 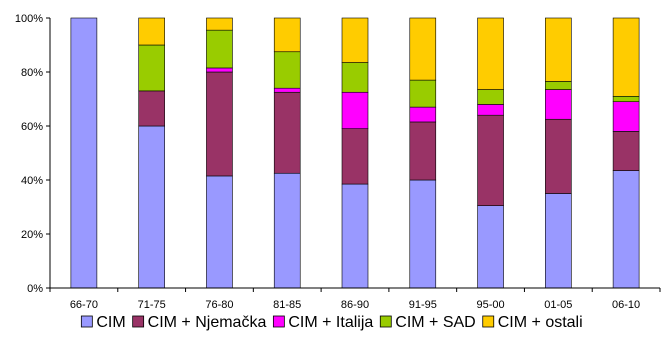 What do you see at coordinates (29, 19) in the screenshot?
I see `y-tick-label: 100%` at bounding box center [29, 19].